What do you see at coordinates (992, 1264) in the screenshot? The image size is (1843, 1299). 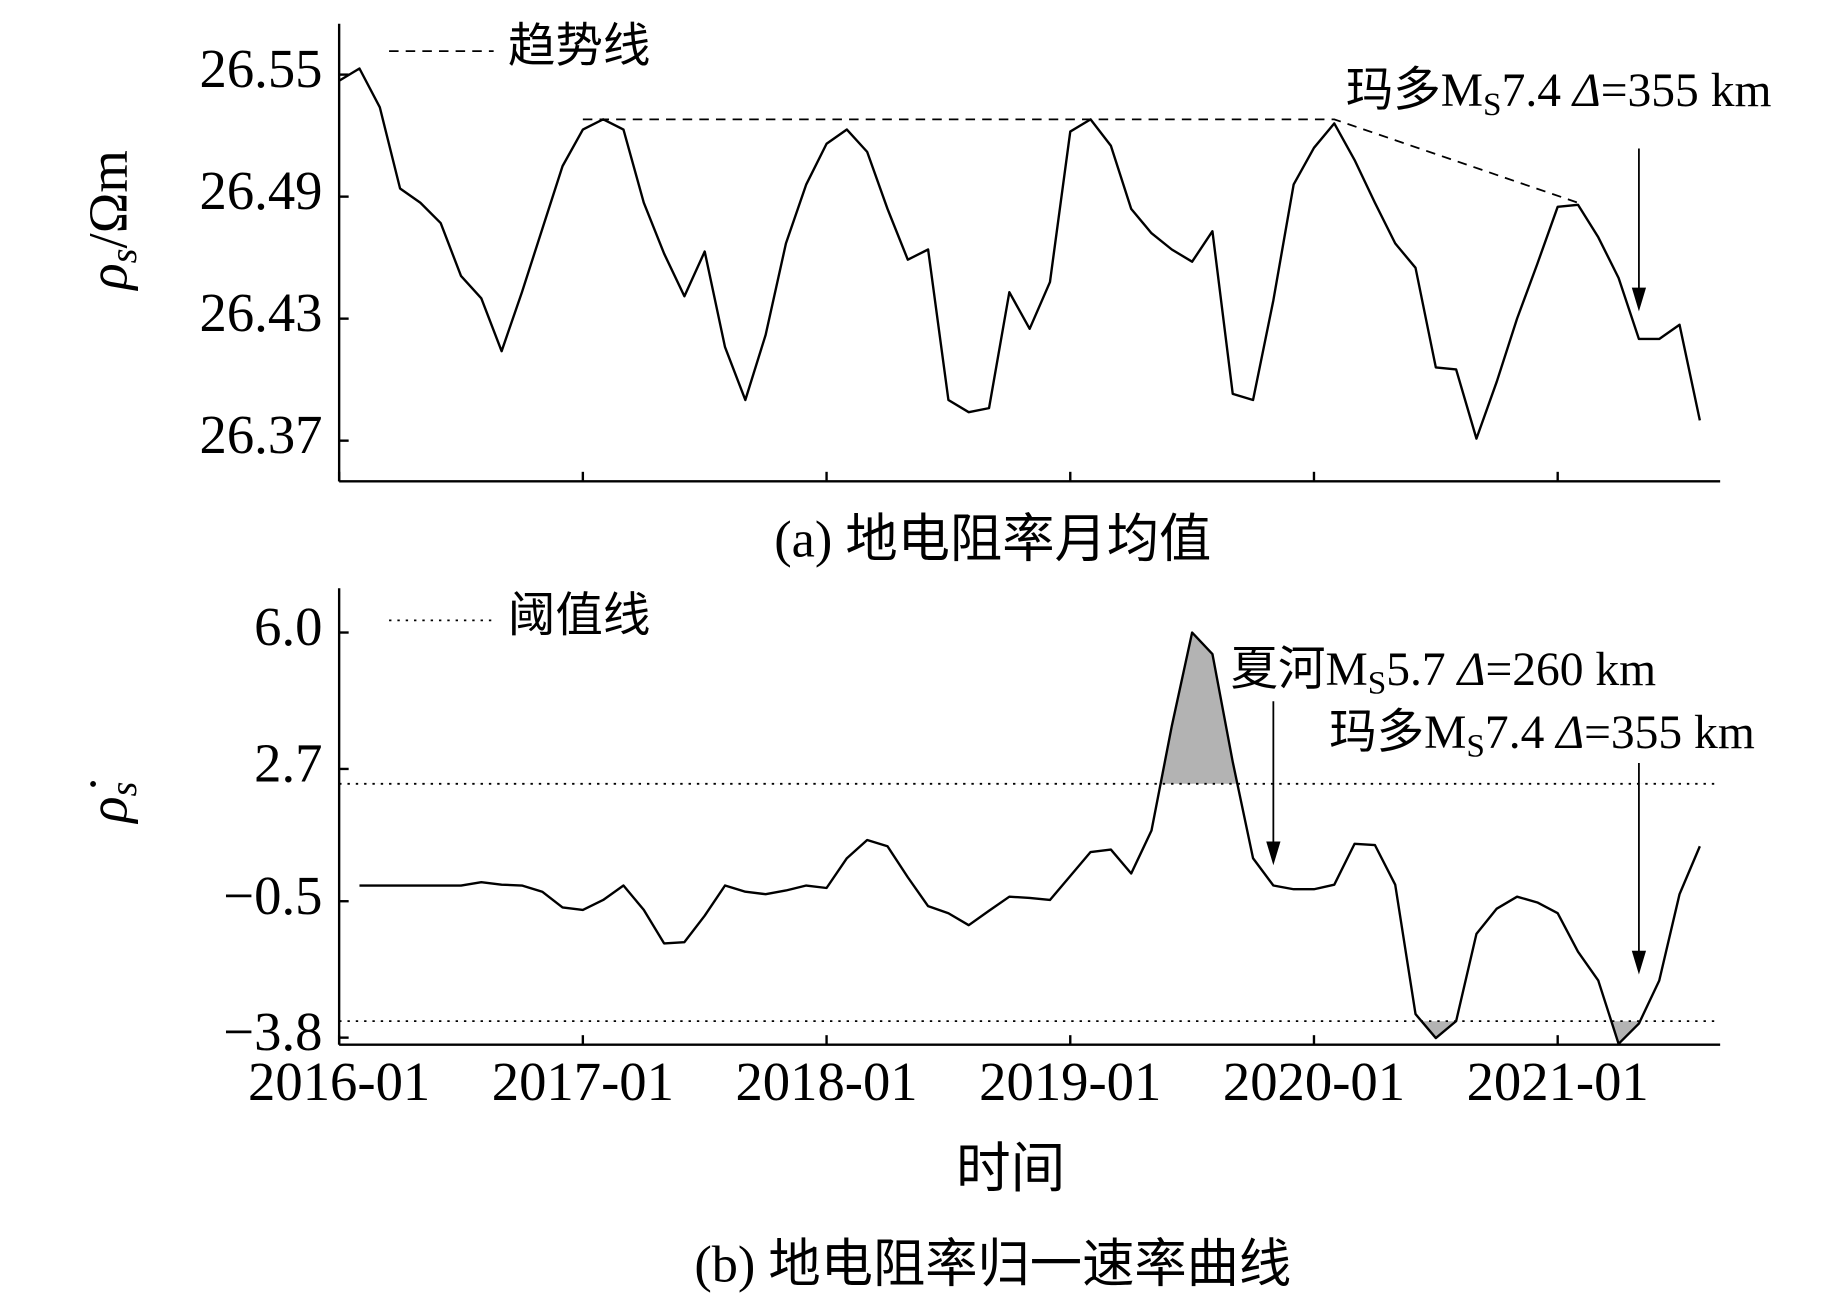 I see `subtitle: (b) 地电阻率归一速率曲线` at bounding box center [992, 1264].